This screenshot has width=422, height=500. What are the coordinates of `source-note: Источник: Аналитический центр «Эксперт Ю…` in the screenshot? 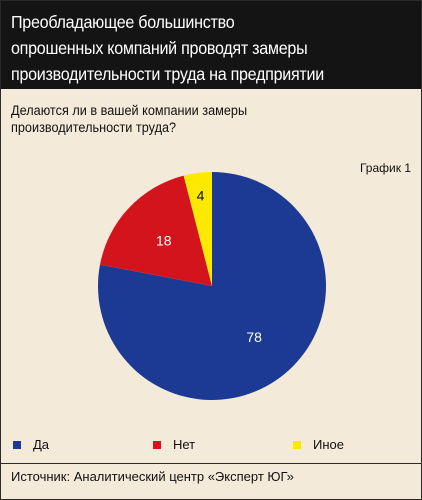 It's located at (152, 476).